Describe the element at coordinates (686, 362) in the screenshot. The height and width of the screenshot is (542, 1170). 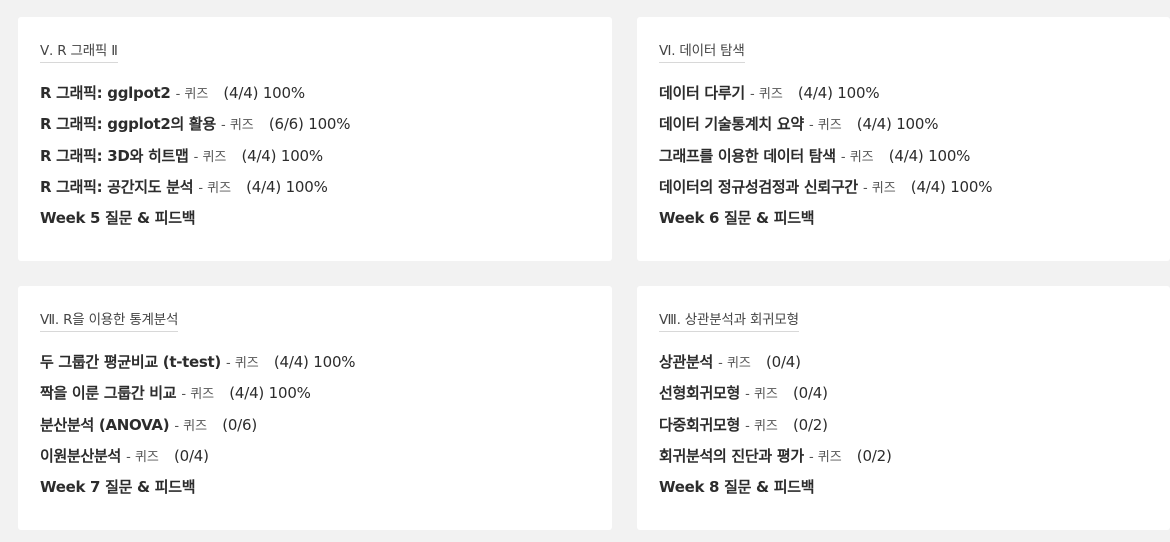
I see `lesson-link: 상관분석` at that location.